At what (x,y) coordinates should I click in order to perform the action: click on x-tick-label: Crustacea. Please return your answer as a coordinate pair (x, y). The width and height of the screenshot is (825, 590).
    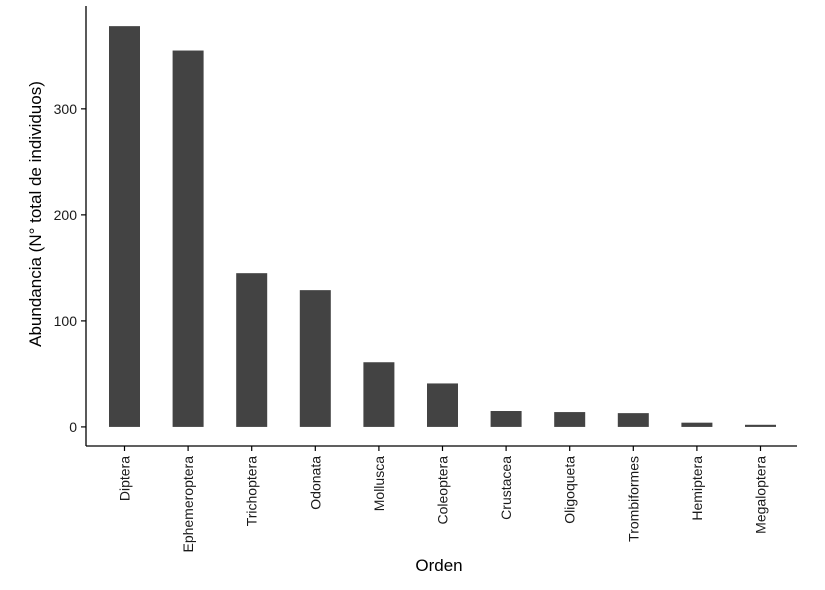
    Looking at the image, I should click on (506, 488).